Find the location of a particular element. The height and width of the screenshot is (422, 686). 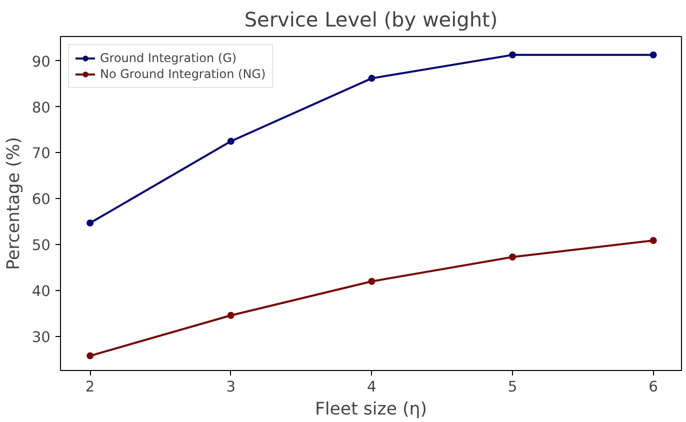

x-tick-label: 4 is located at coordinates (371, 387).